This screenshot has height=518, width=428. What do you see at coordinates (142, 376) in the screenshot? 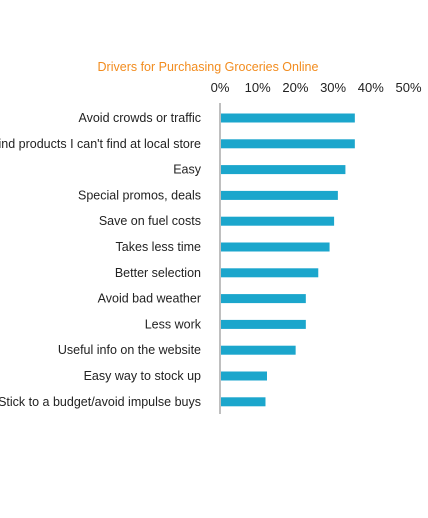
I see `category-label: Easy way to stock up` at bounding box center [142, 376].